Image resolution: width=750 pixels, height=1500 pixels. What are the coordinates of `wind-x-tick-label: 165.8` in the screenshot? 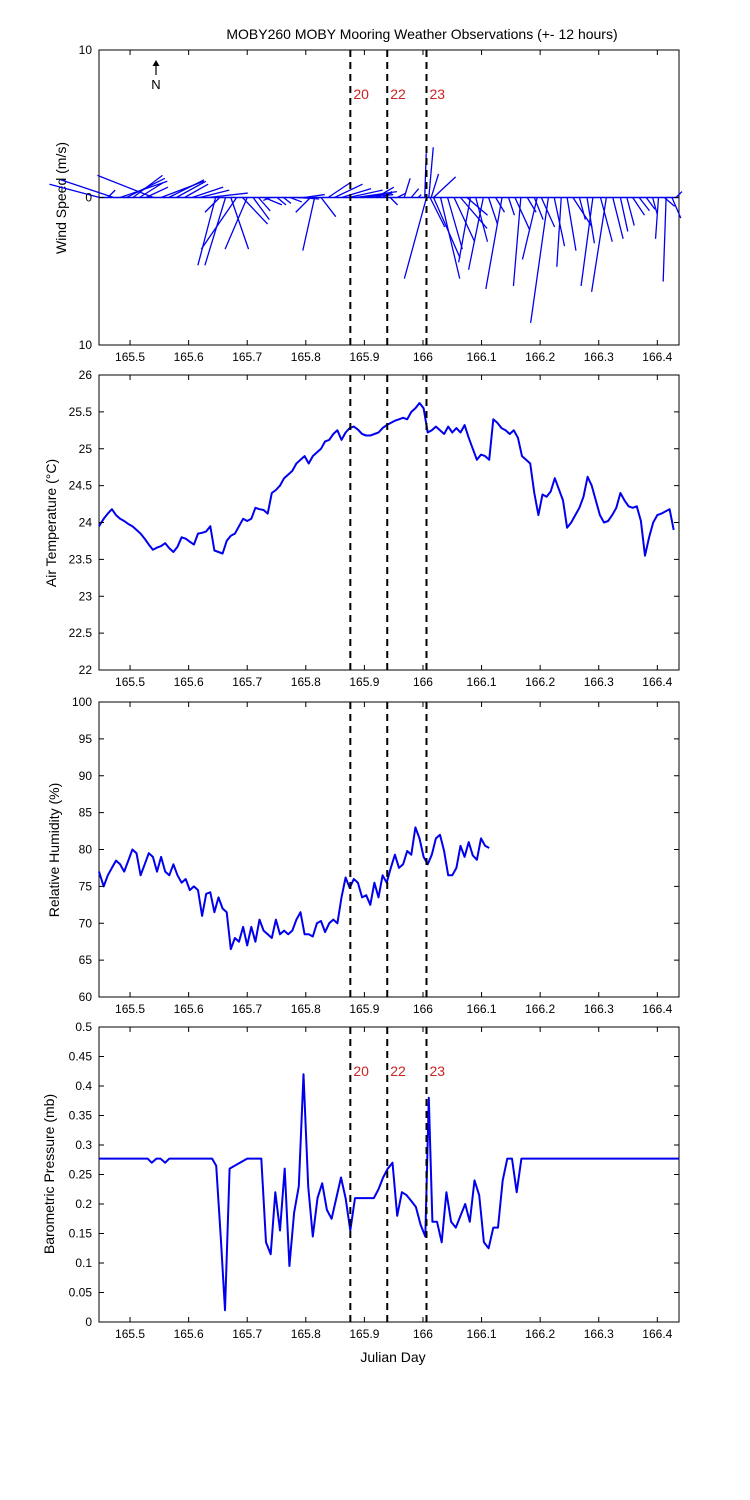 It's located at (306, 357).